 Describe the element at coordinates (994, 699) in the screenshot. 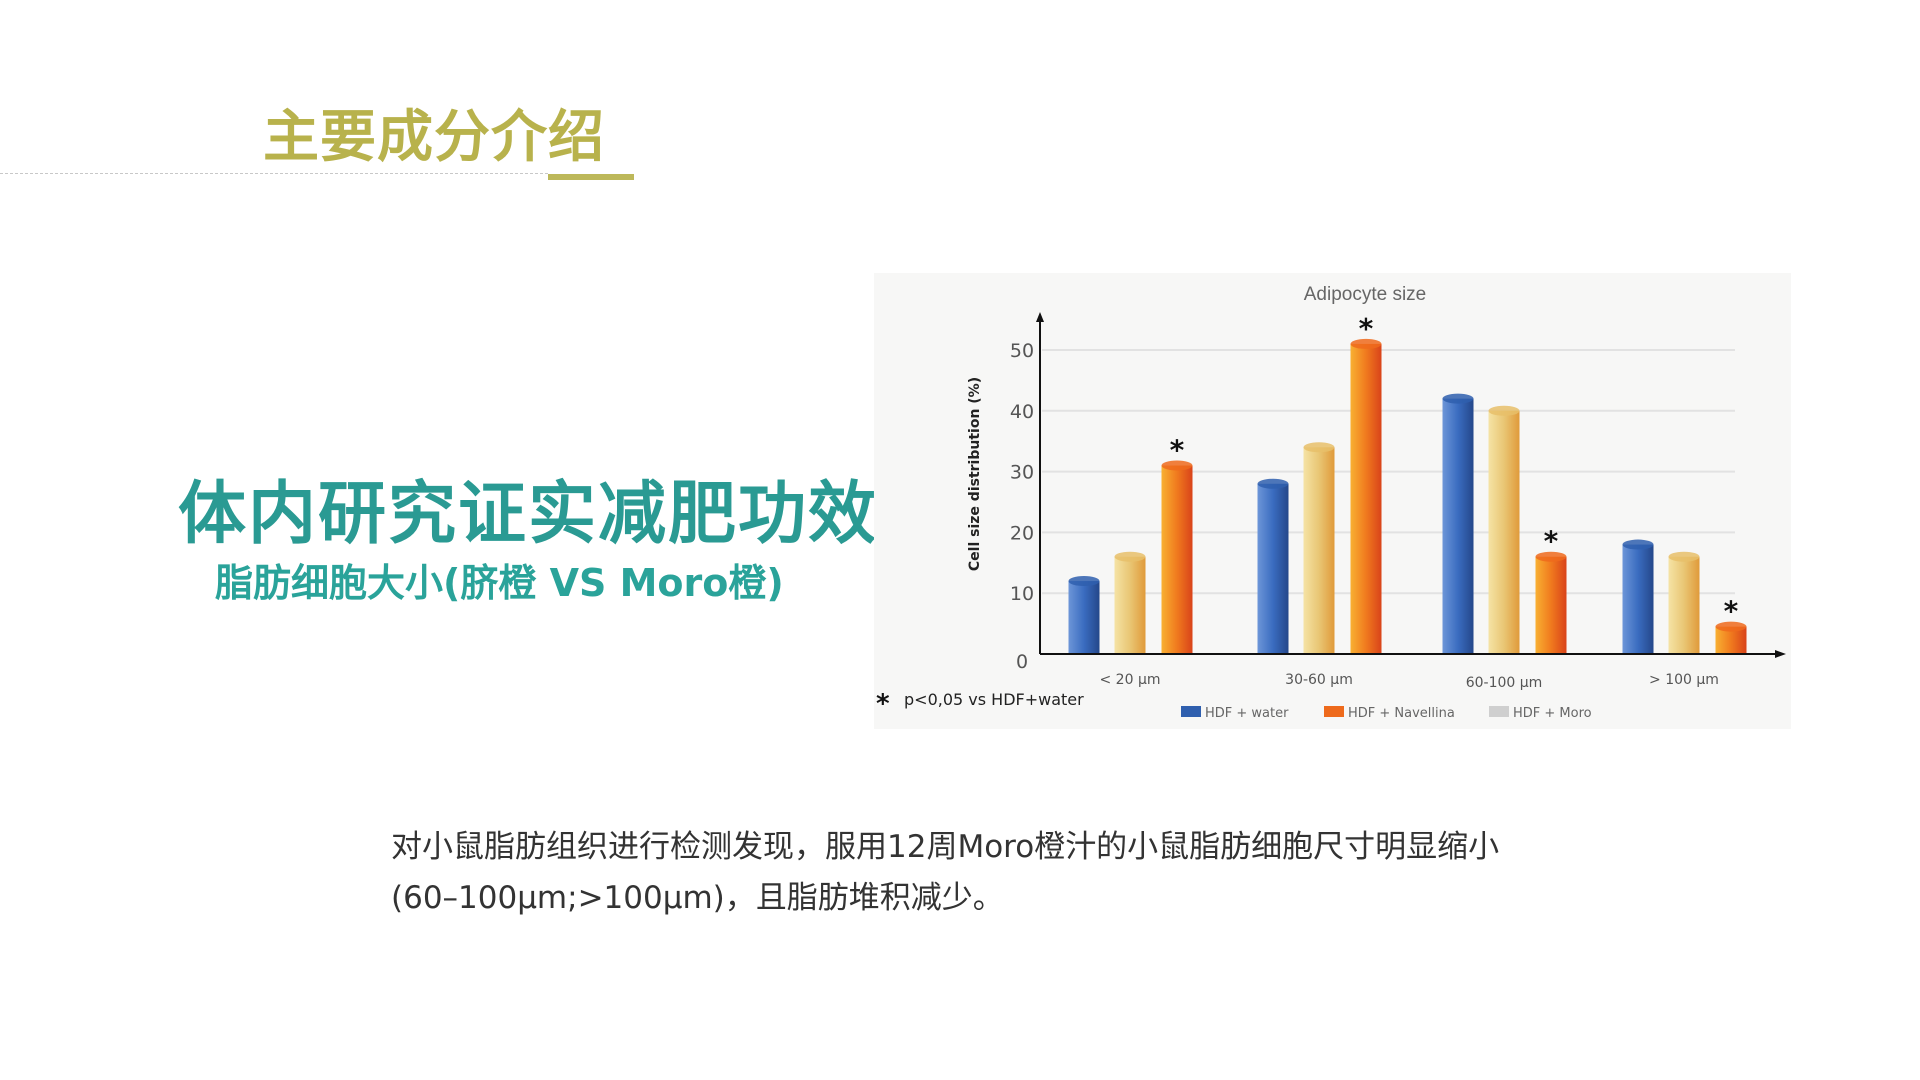

I see `footnote: p<0,05 vs HDF+water` at that location.